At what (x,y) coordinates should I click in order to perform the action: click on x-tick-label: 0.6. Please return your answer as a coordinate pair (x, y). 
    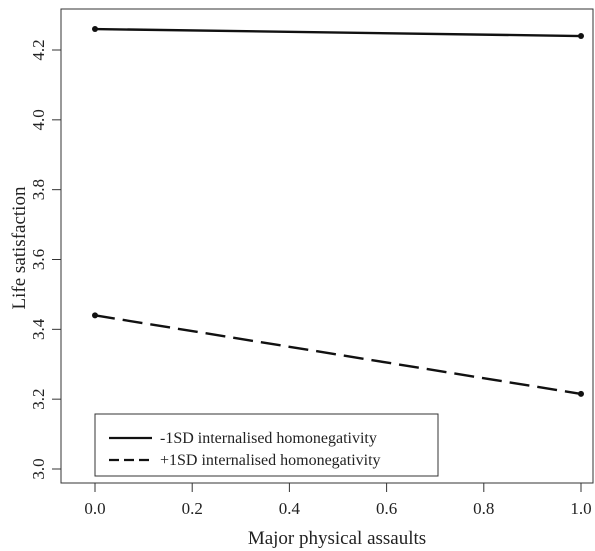
    Looking at the image, I should click on (386, 508).